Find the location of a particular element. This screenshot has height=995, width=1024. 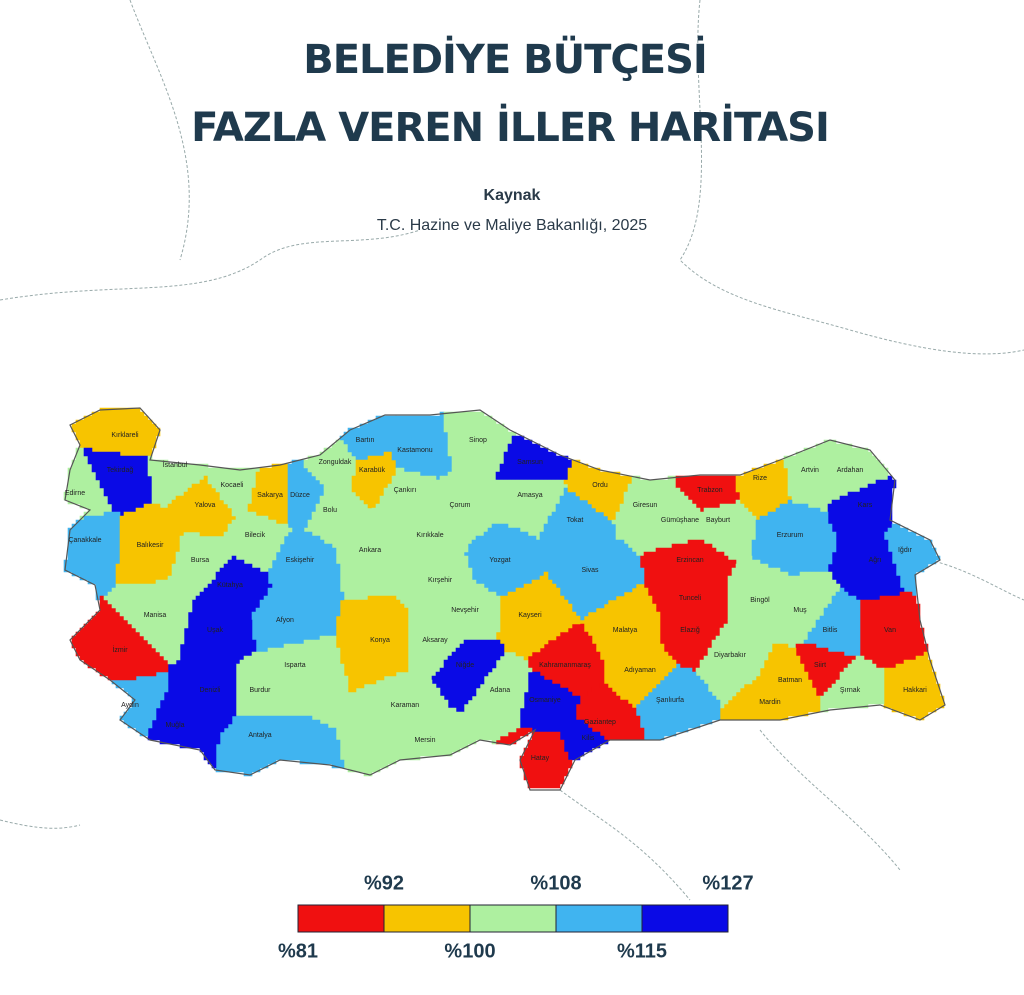

province-label: Rize is located at coordinates (760, 478).